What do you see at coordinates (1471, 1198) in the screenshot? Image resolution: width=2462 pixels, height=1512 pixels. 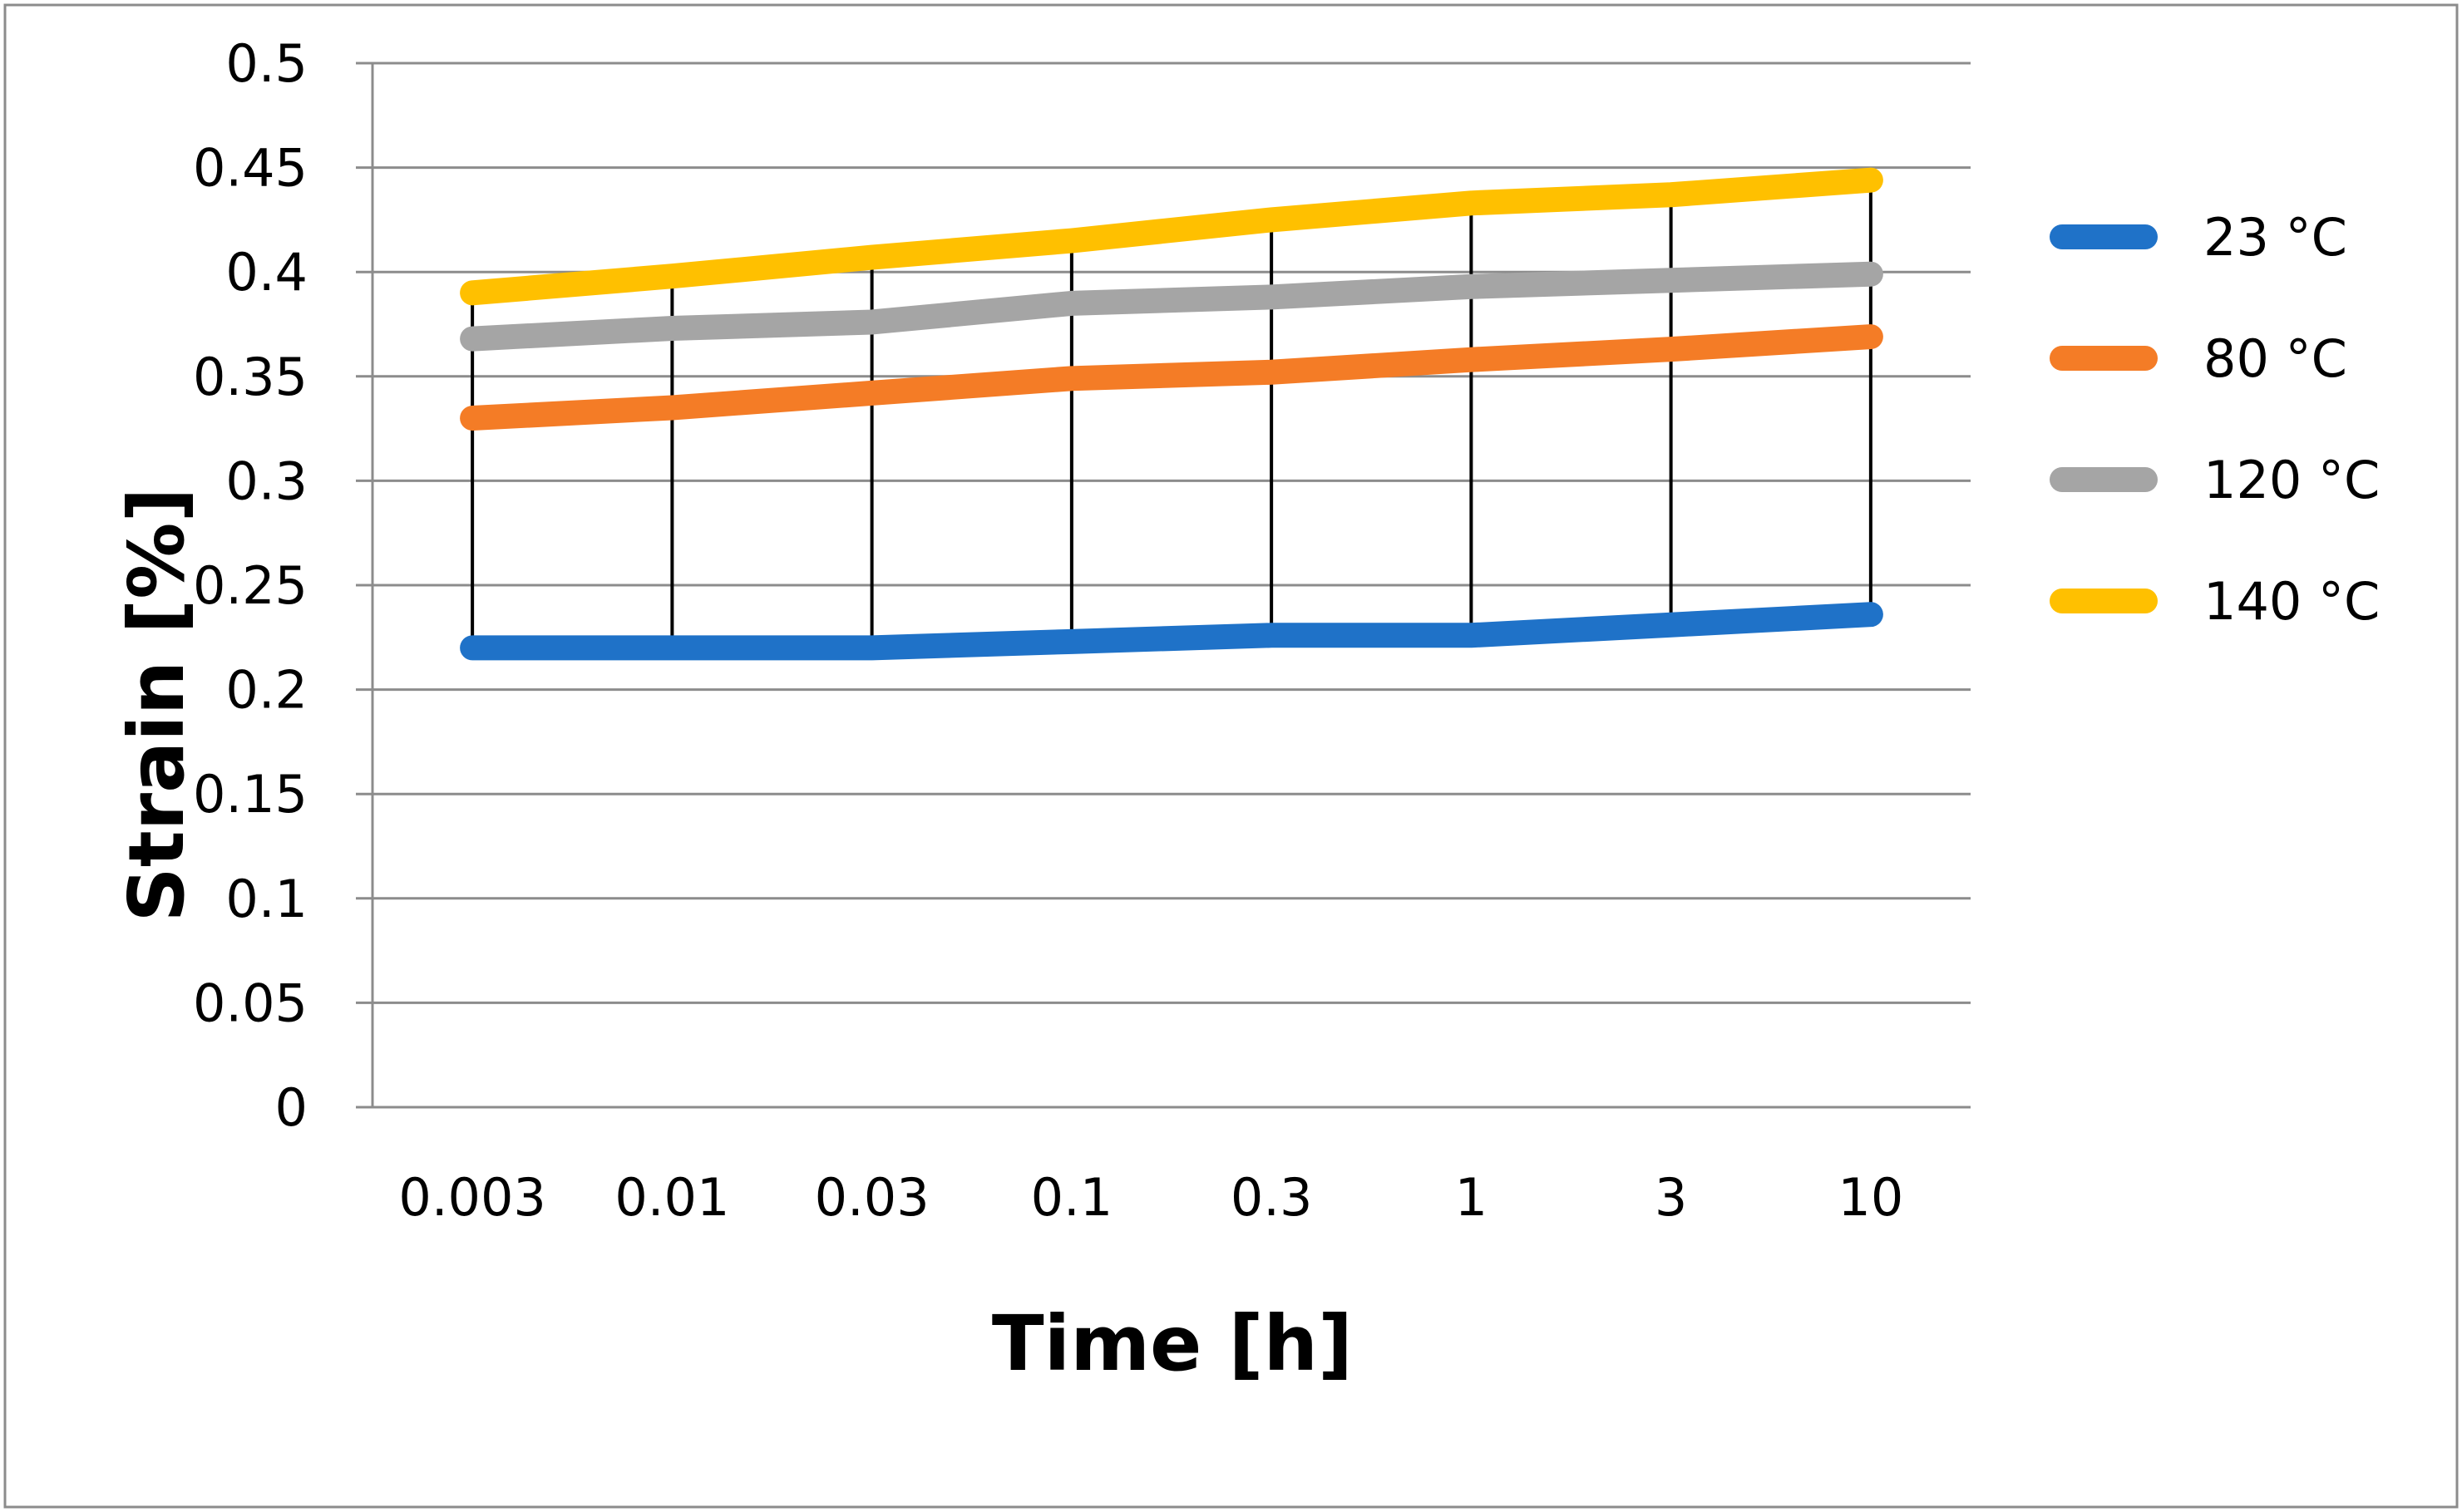 I see `x-tick-label: 1` at bounding box center [1471, 1198].